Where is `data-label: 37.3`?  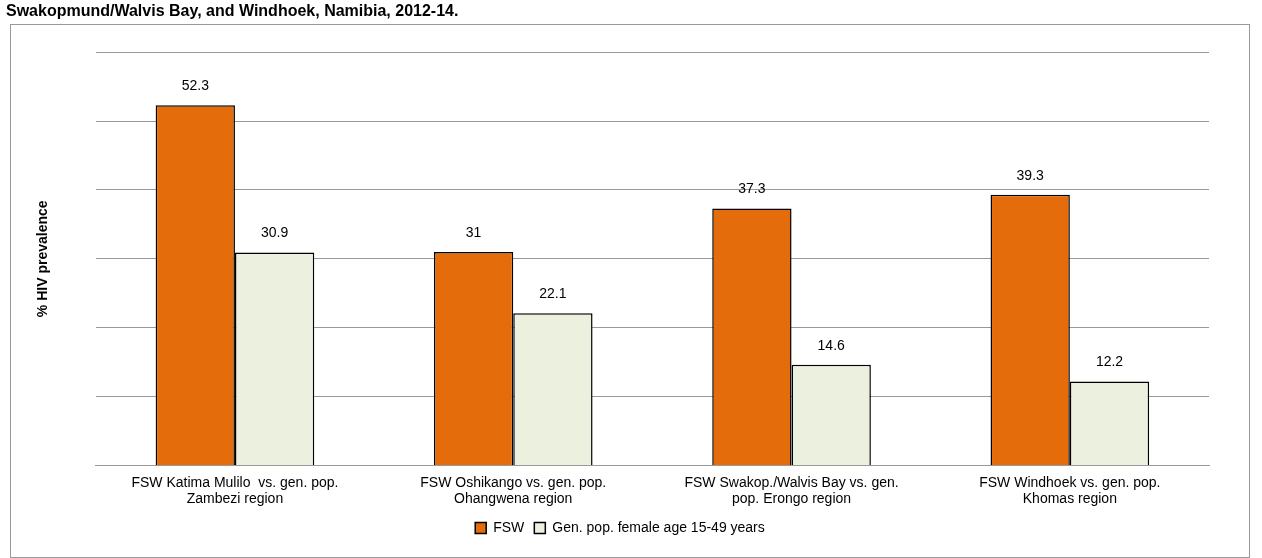 data-label: 37.3 is located at coordinates (752, 188).